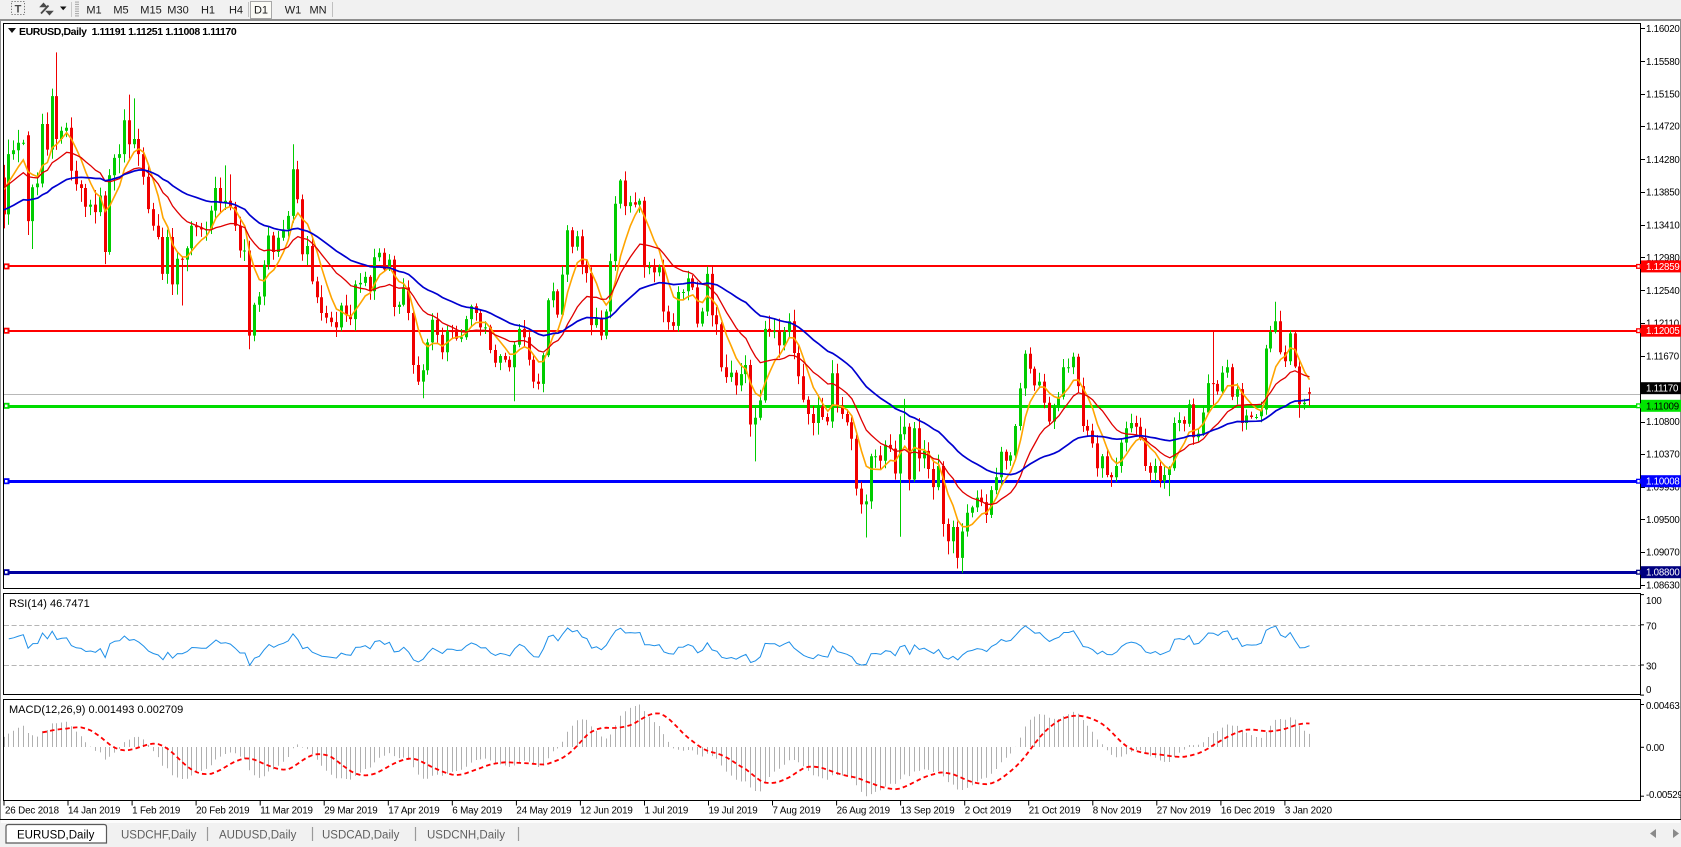 The width and height of the screenshot is (1681, 847). Describe the element at coordinates (1663, 552) in the screenshot. I see `svg-text: 1.09070` at that location.